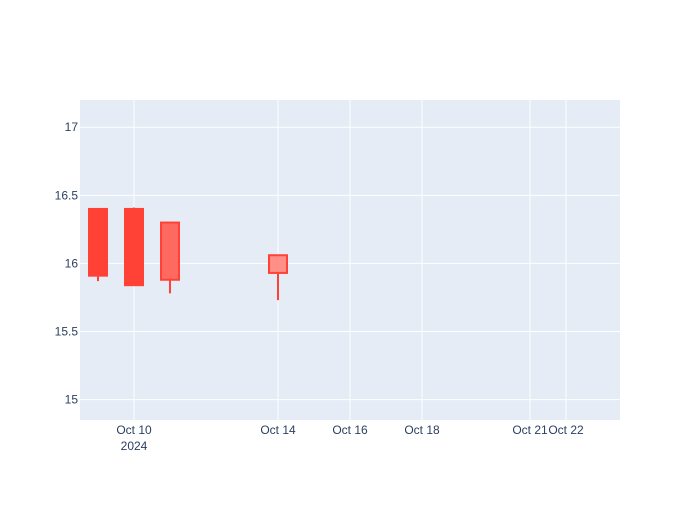  I want to click on x-tick-label: Oct 14, so click(278, 430).